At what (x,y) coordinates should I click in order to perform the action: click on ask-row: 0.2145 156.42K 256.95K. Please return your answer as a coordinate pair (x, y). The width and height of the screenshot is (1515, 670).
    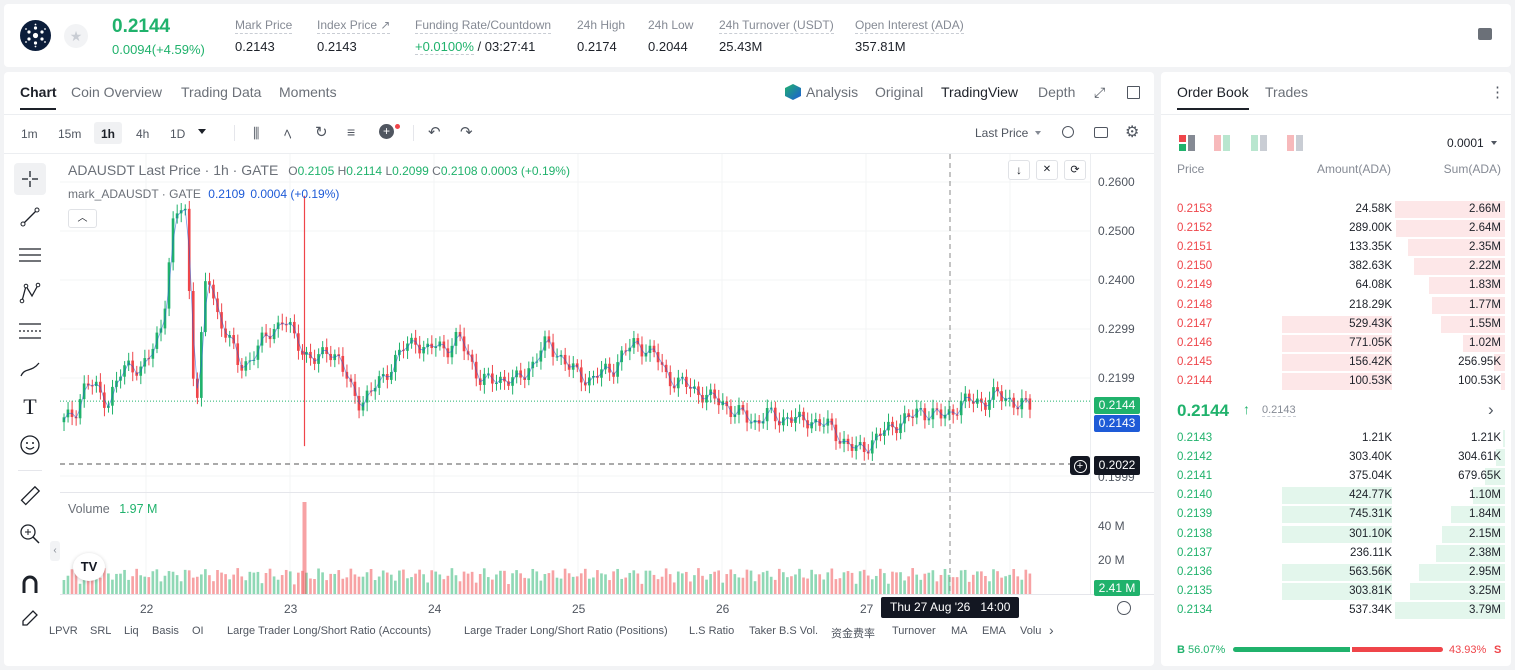
    Looking at the image, I should click on (1337, 362).